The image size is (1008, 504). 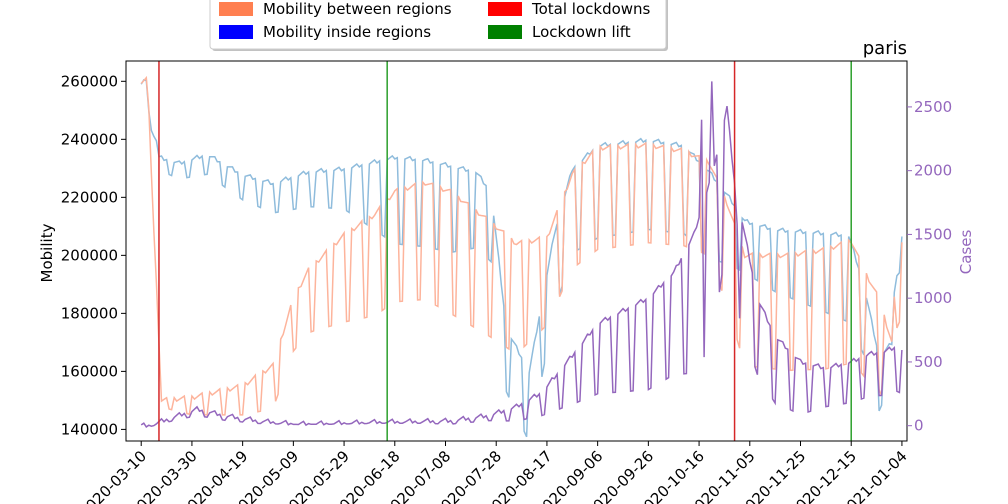 I want to click on right-axis: 0 500 1000 1500 2000 2500, so click(x=929, y=266).